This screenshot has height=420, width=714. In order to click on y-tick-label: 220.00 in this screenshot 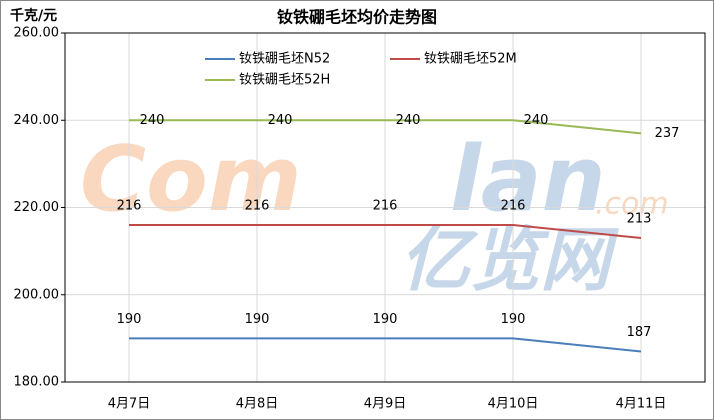, I will do `click(37, 207)`.